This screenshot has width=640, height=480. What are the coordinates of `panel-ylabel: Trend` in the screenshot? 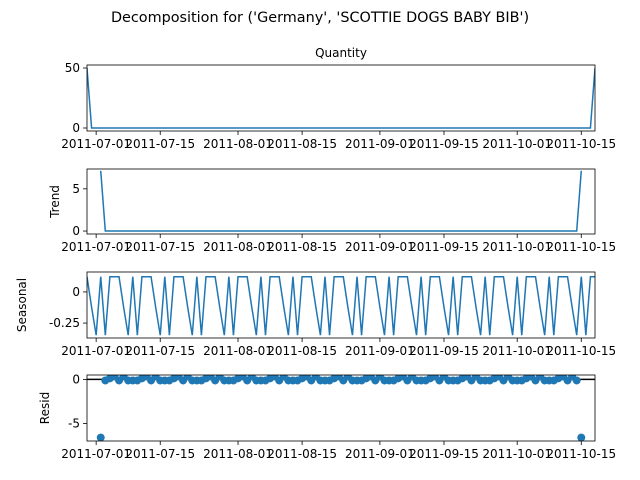 It's located at (55, 202).